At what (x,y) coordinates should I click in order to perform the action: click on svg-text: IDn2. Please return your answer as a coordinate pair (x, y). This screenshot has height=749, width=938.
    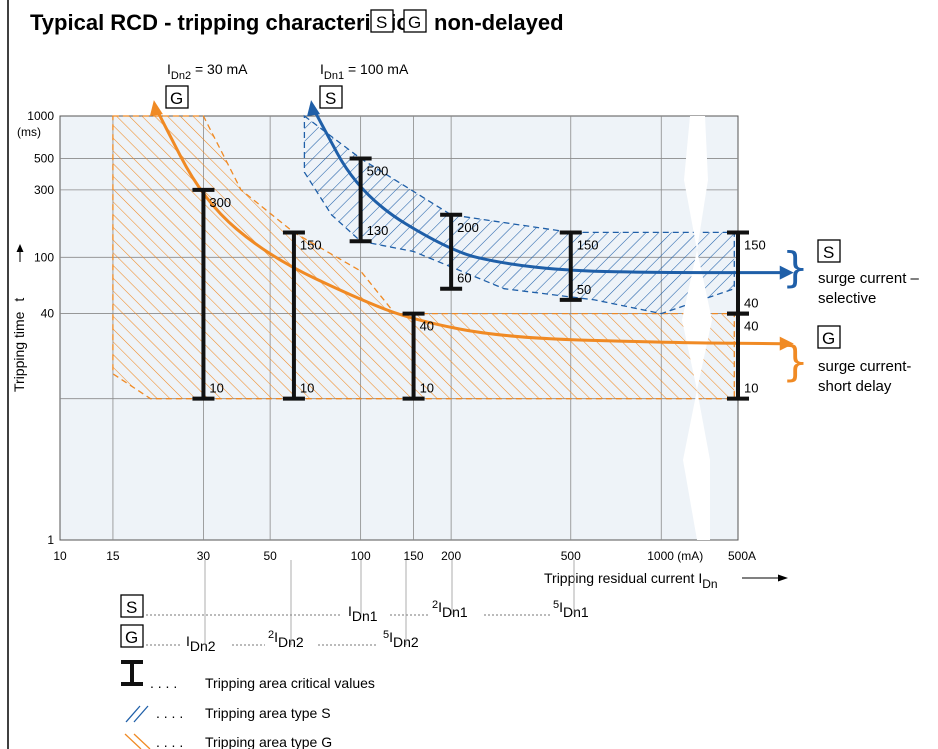
    Looking at the image, I should click on (201, 643).